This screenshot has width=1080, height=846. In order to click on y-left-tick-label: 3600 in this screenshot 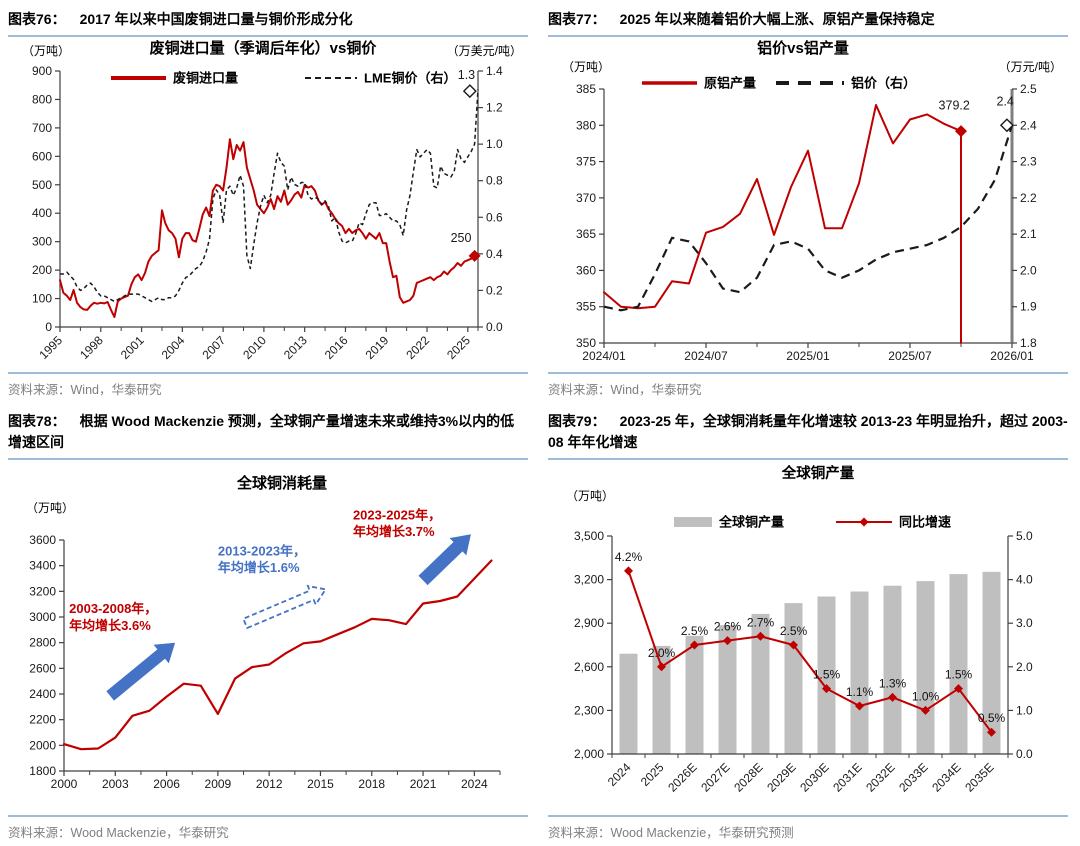, I will do `click(42, 540)`.